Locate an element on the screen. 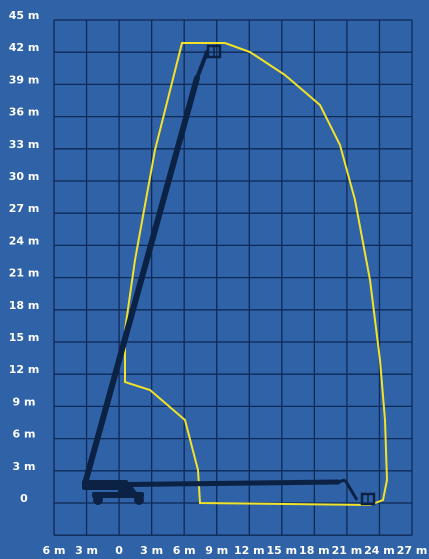 The width and height of the screenshot is (429, 559). y-label: 45 m is located at coordinates (24, 15).